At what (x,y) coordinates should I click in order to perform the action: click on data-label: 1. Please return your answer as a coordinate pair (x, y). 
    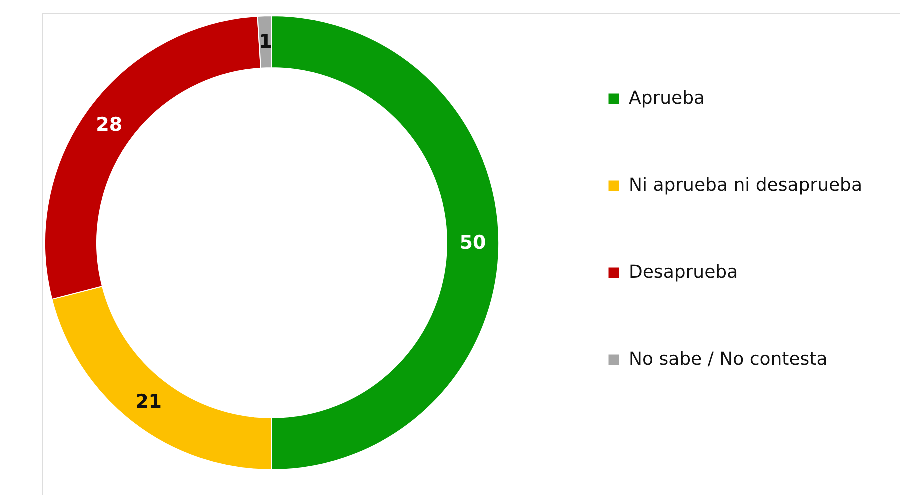
    Looking at the image, I should click on (265, 42).